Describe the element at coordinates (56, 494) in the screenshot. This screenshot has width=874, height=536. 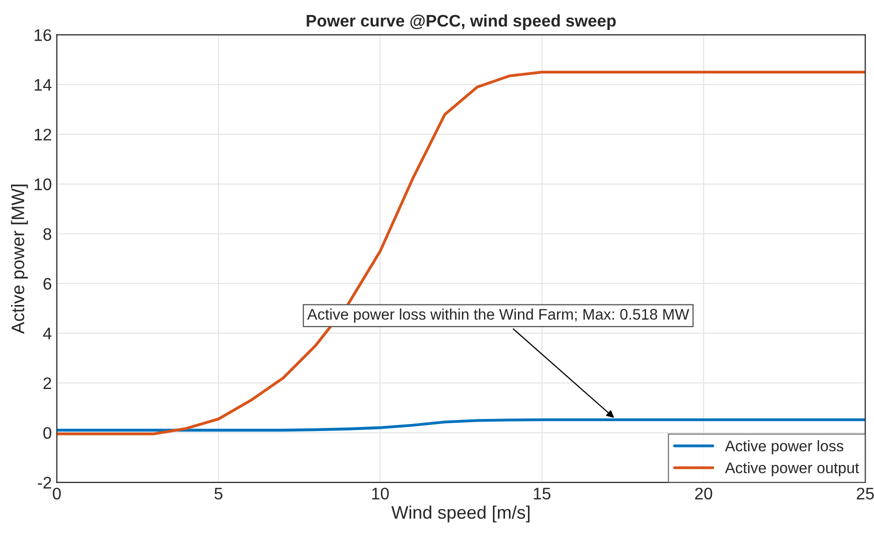
I see `x-tick-label: 0` at that location.